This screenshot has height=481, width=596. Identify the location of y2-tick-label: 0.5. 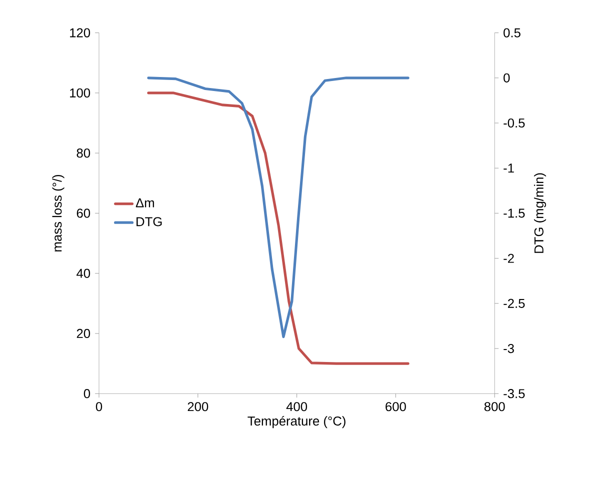
(512, 33).